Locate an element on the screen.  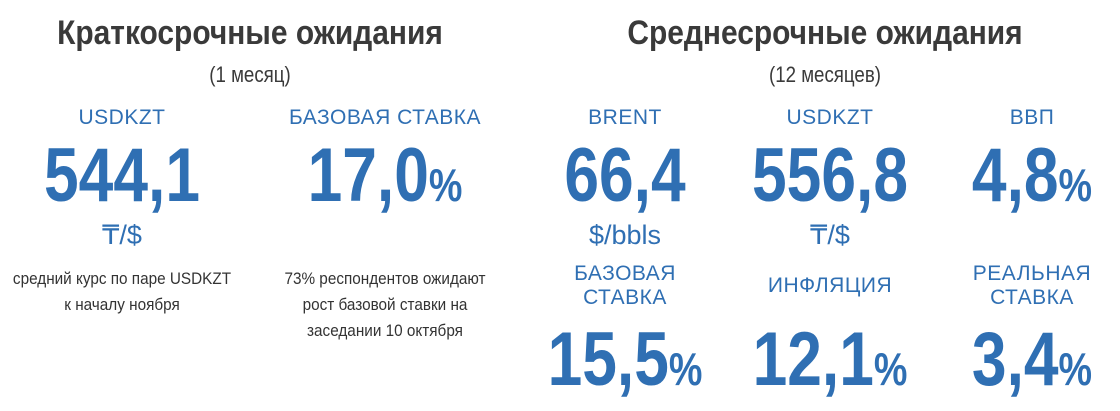
metric-value: 15,5% is located at coordinates (625, 364).